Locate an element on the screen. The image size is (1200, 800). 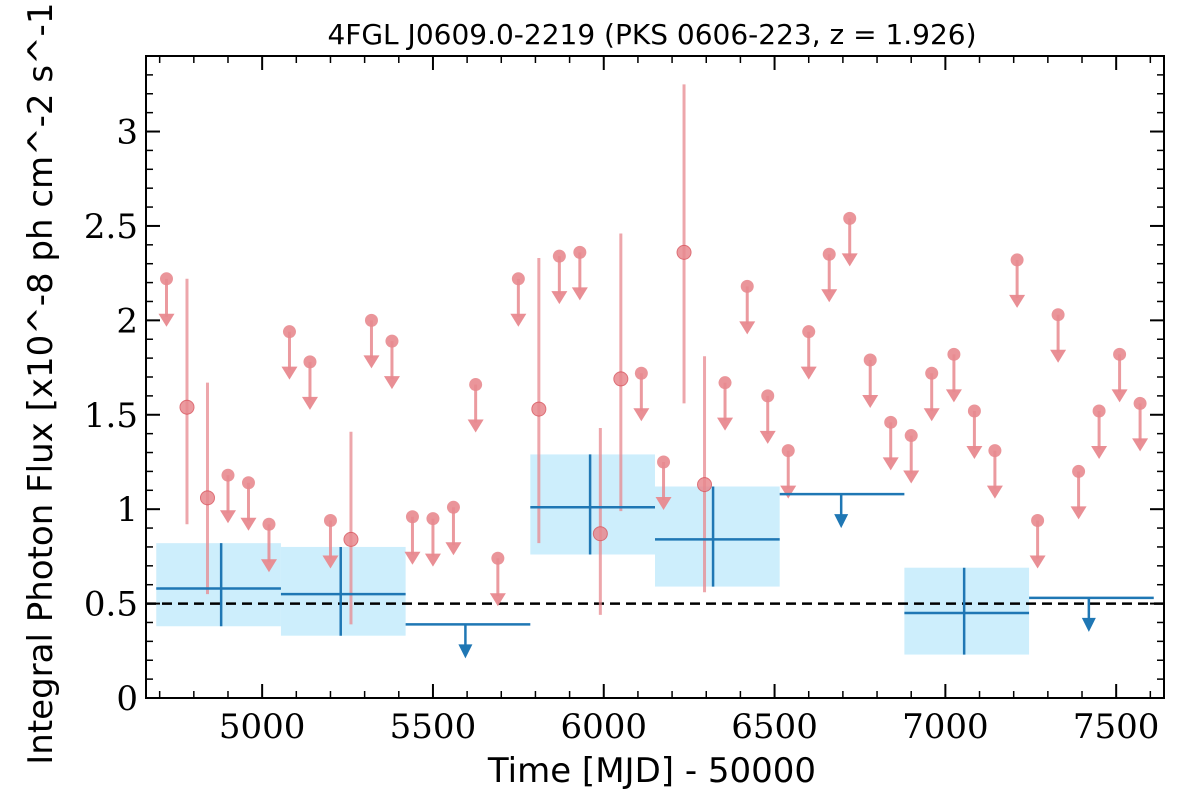
x-axis-title: Time [MJD] - 50000 is located at coordinates (651, 771).